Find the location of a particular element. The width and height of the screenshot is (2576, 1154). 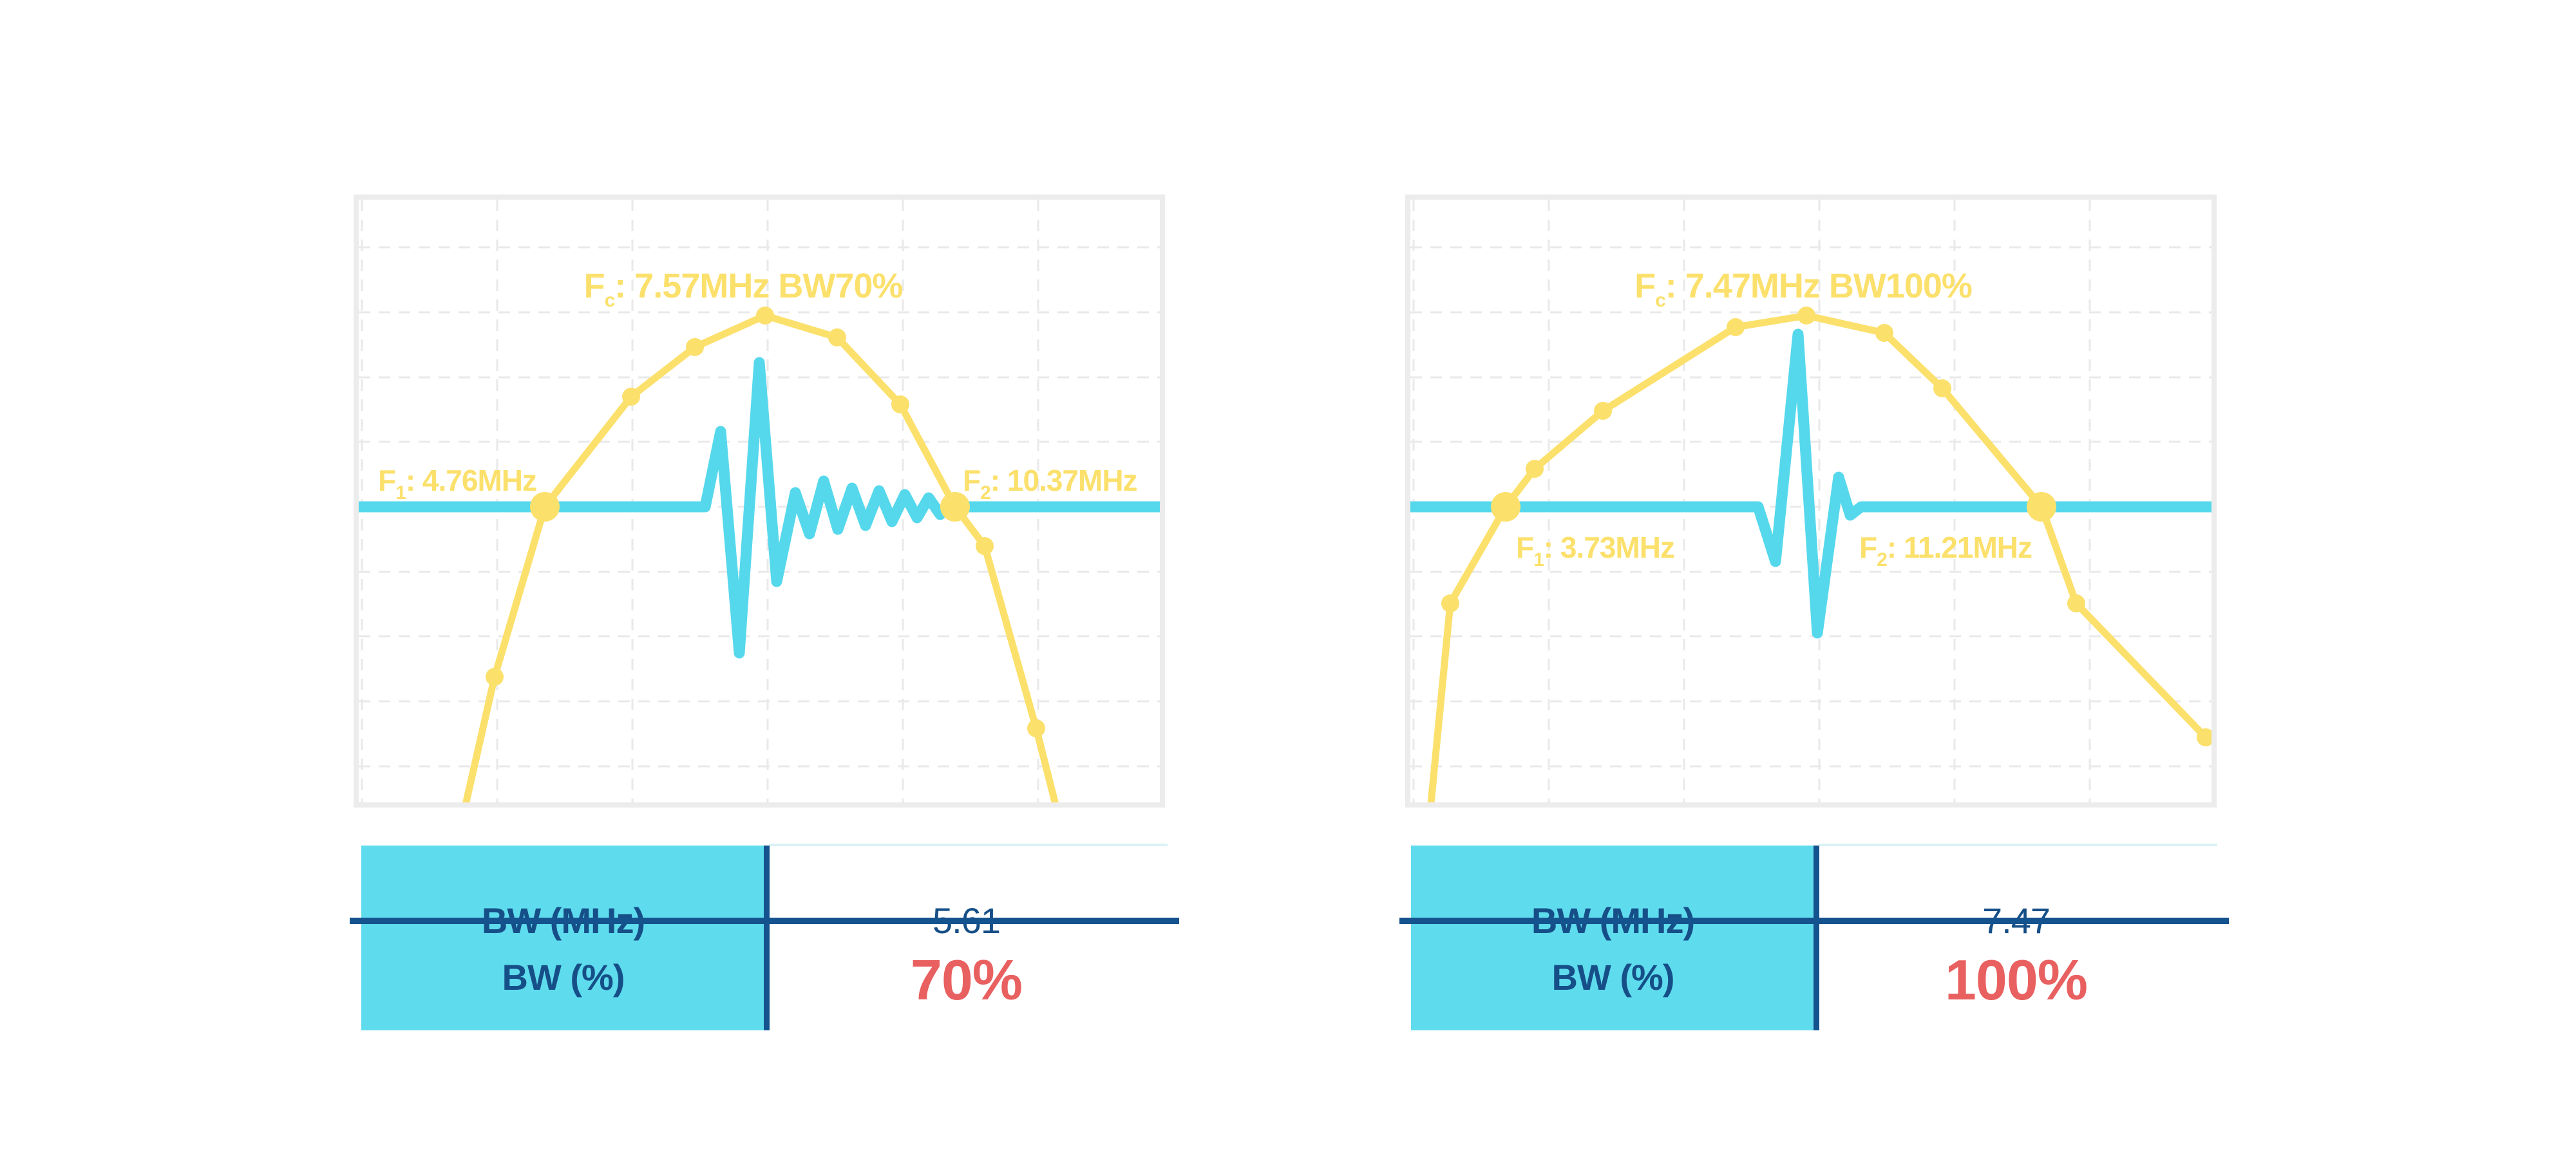

center-frequency-annotation: Fc: 7.57MHz BW70% is located at coordinates (744, 289).